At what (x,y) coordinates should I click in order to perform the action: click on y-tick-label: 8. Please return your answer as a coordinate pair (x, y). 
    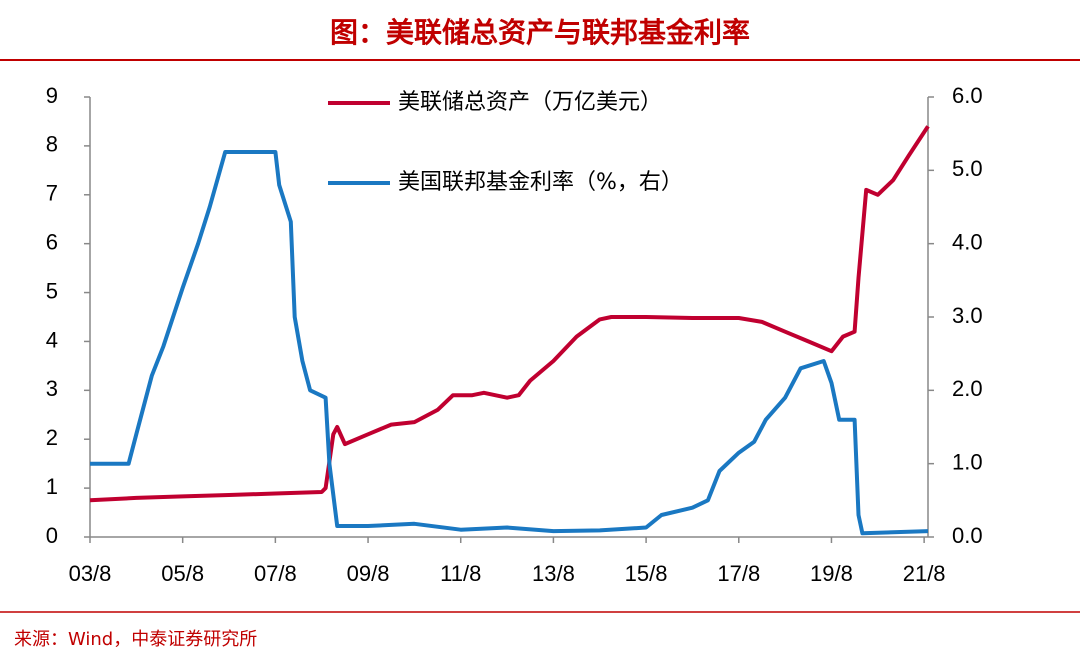
    Looking at the image, I should click on (52, 144).